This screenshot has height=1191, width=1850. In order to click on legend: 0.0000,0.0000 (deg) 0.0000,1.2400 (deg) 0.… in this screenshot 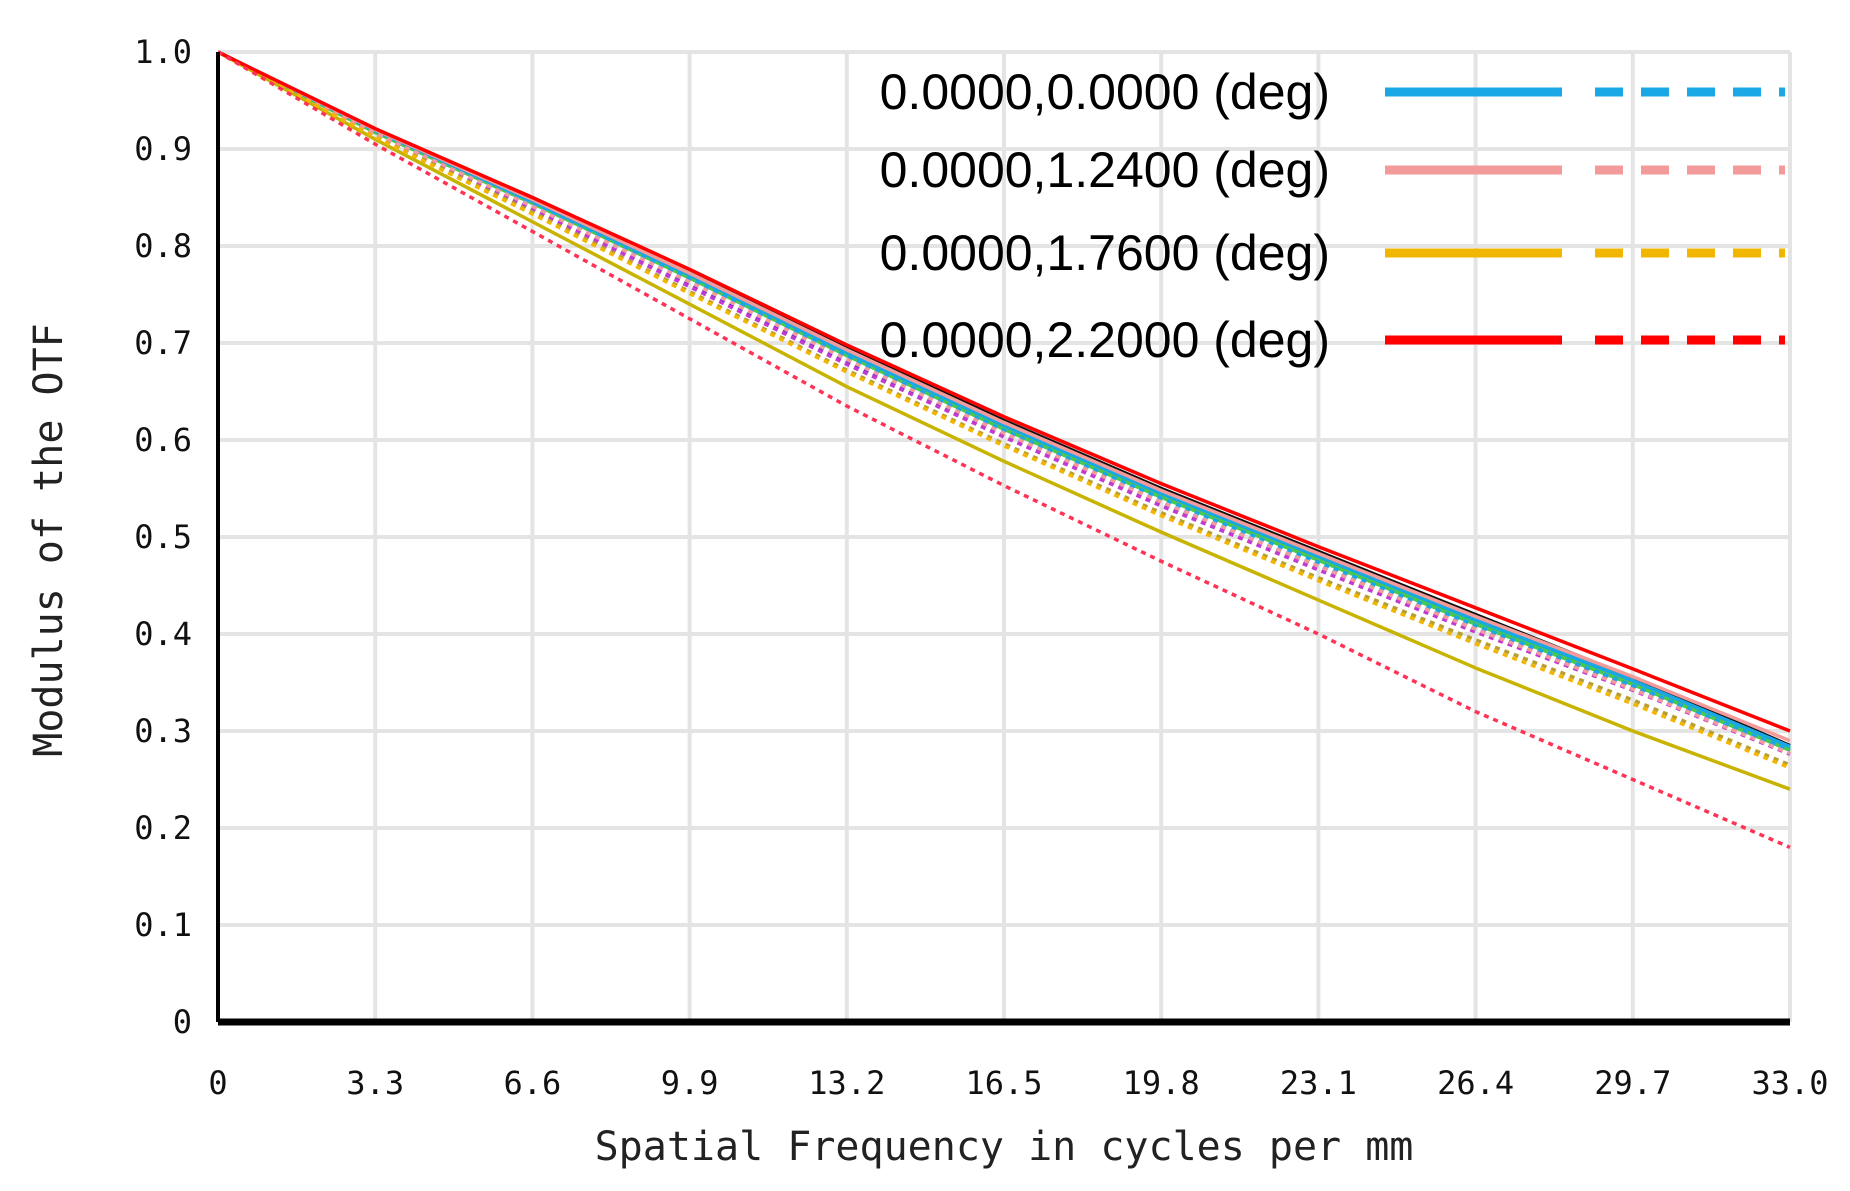, I will do `click(1332, 216)`.